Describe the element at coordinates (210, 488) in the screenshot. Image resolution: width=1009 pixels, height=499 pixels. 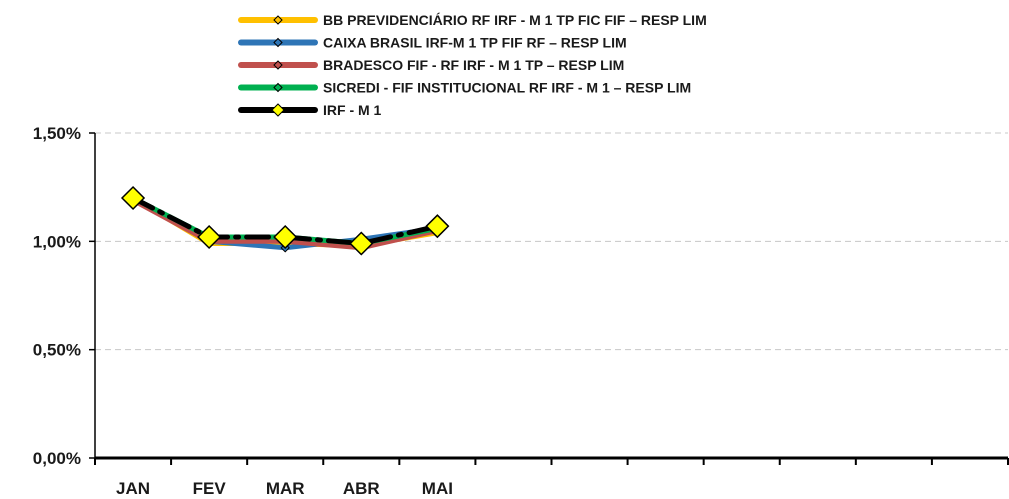
I see `x-tick-label: FEV` at that location.